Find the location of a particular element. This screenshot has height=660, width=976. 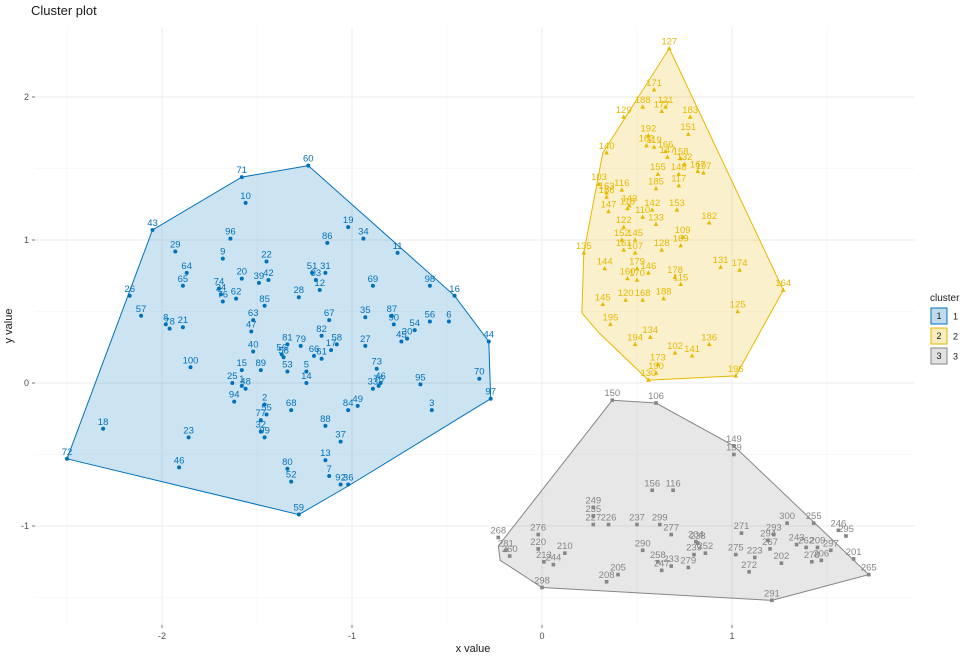

cluster-2-point-label: 135 is located at coordinates (584, 246).